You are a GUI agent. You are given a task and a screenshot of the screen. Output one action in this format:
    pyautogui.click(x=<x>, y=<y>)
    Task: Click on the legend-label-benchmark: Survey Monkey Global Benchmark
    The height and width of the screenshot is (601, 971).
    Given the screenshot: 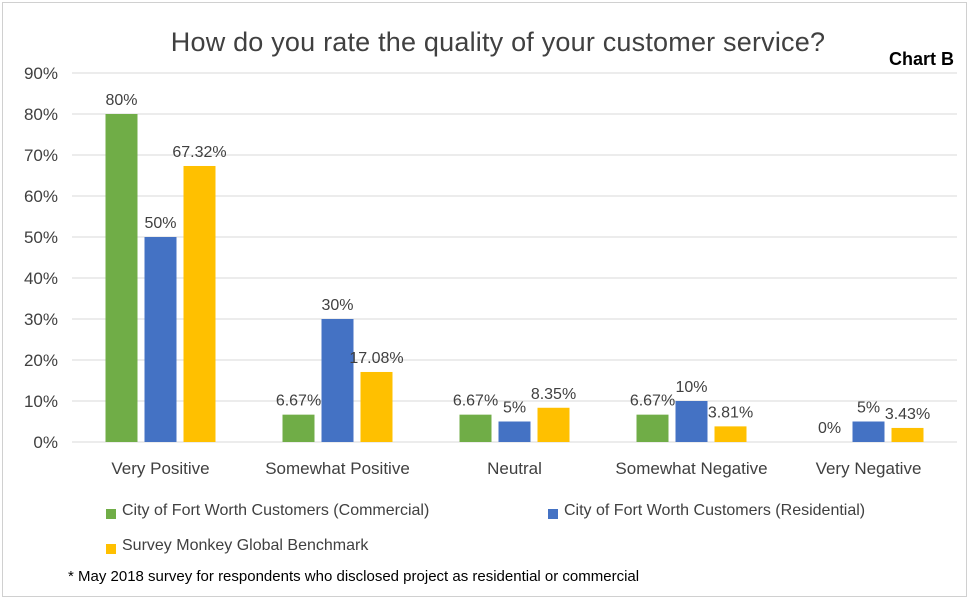 What is the action you would take?
    pyautogui.click(x=245, y=545)
    